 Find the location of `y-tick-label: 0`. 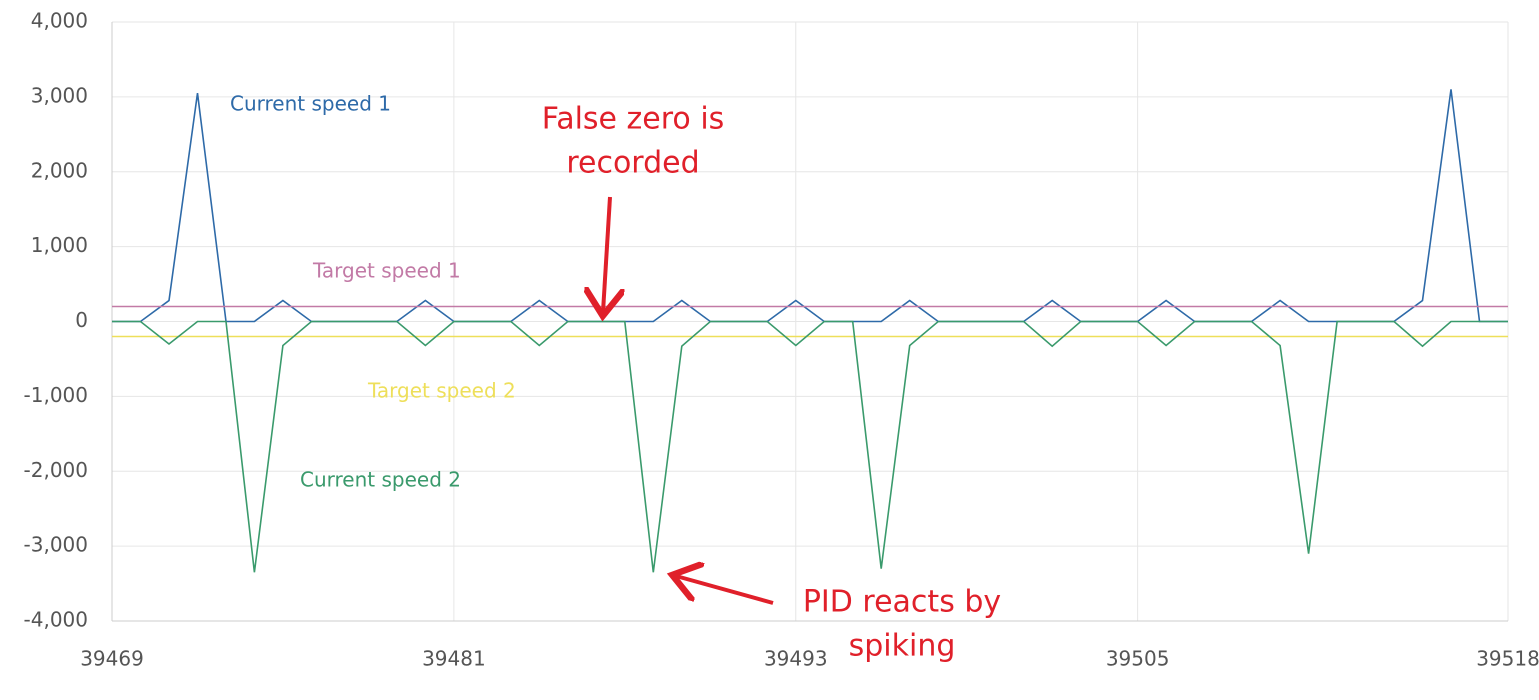

y-tick-label: 0 is located at coordinates (81, 320).